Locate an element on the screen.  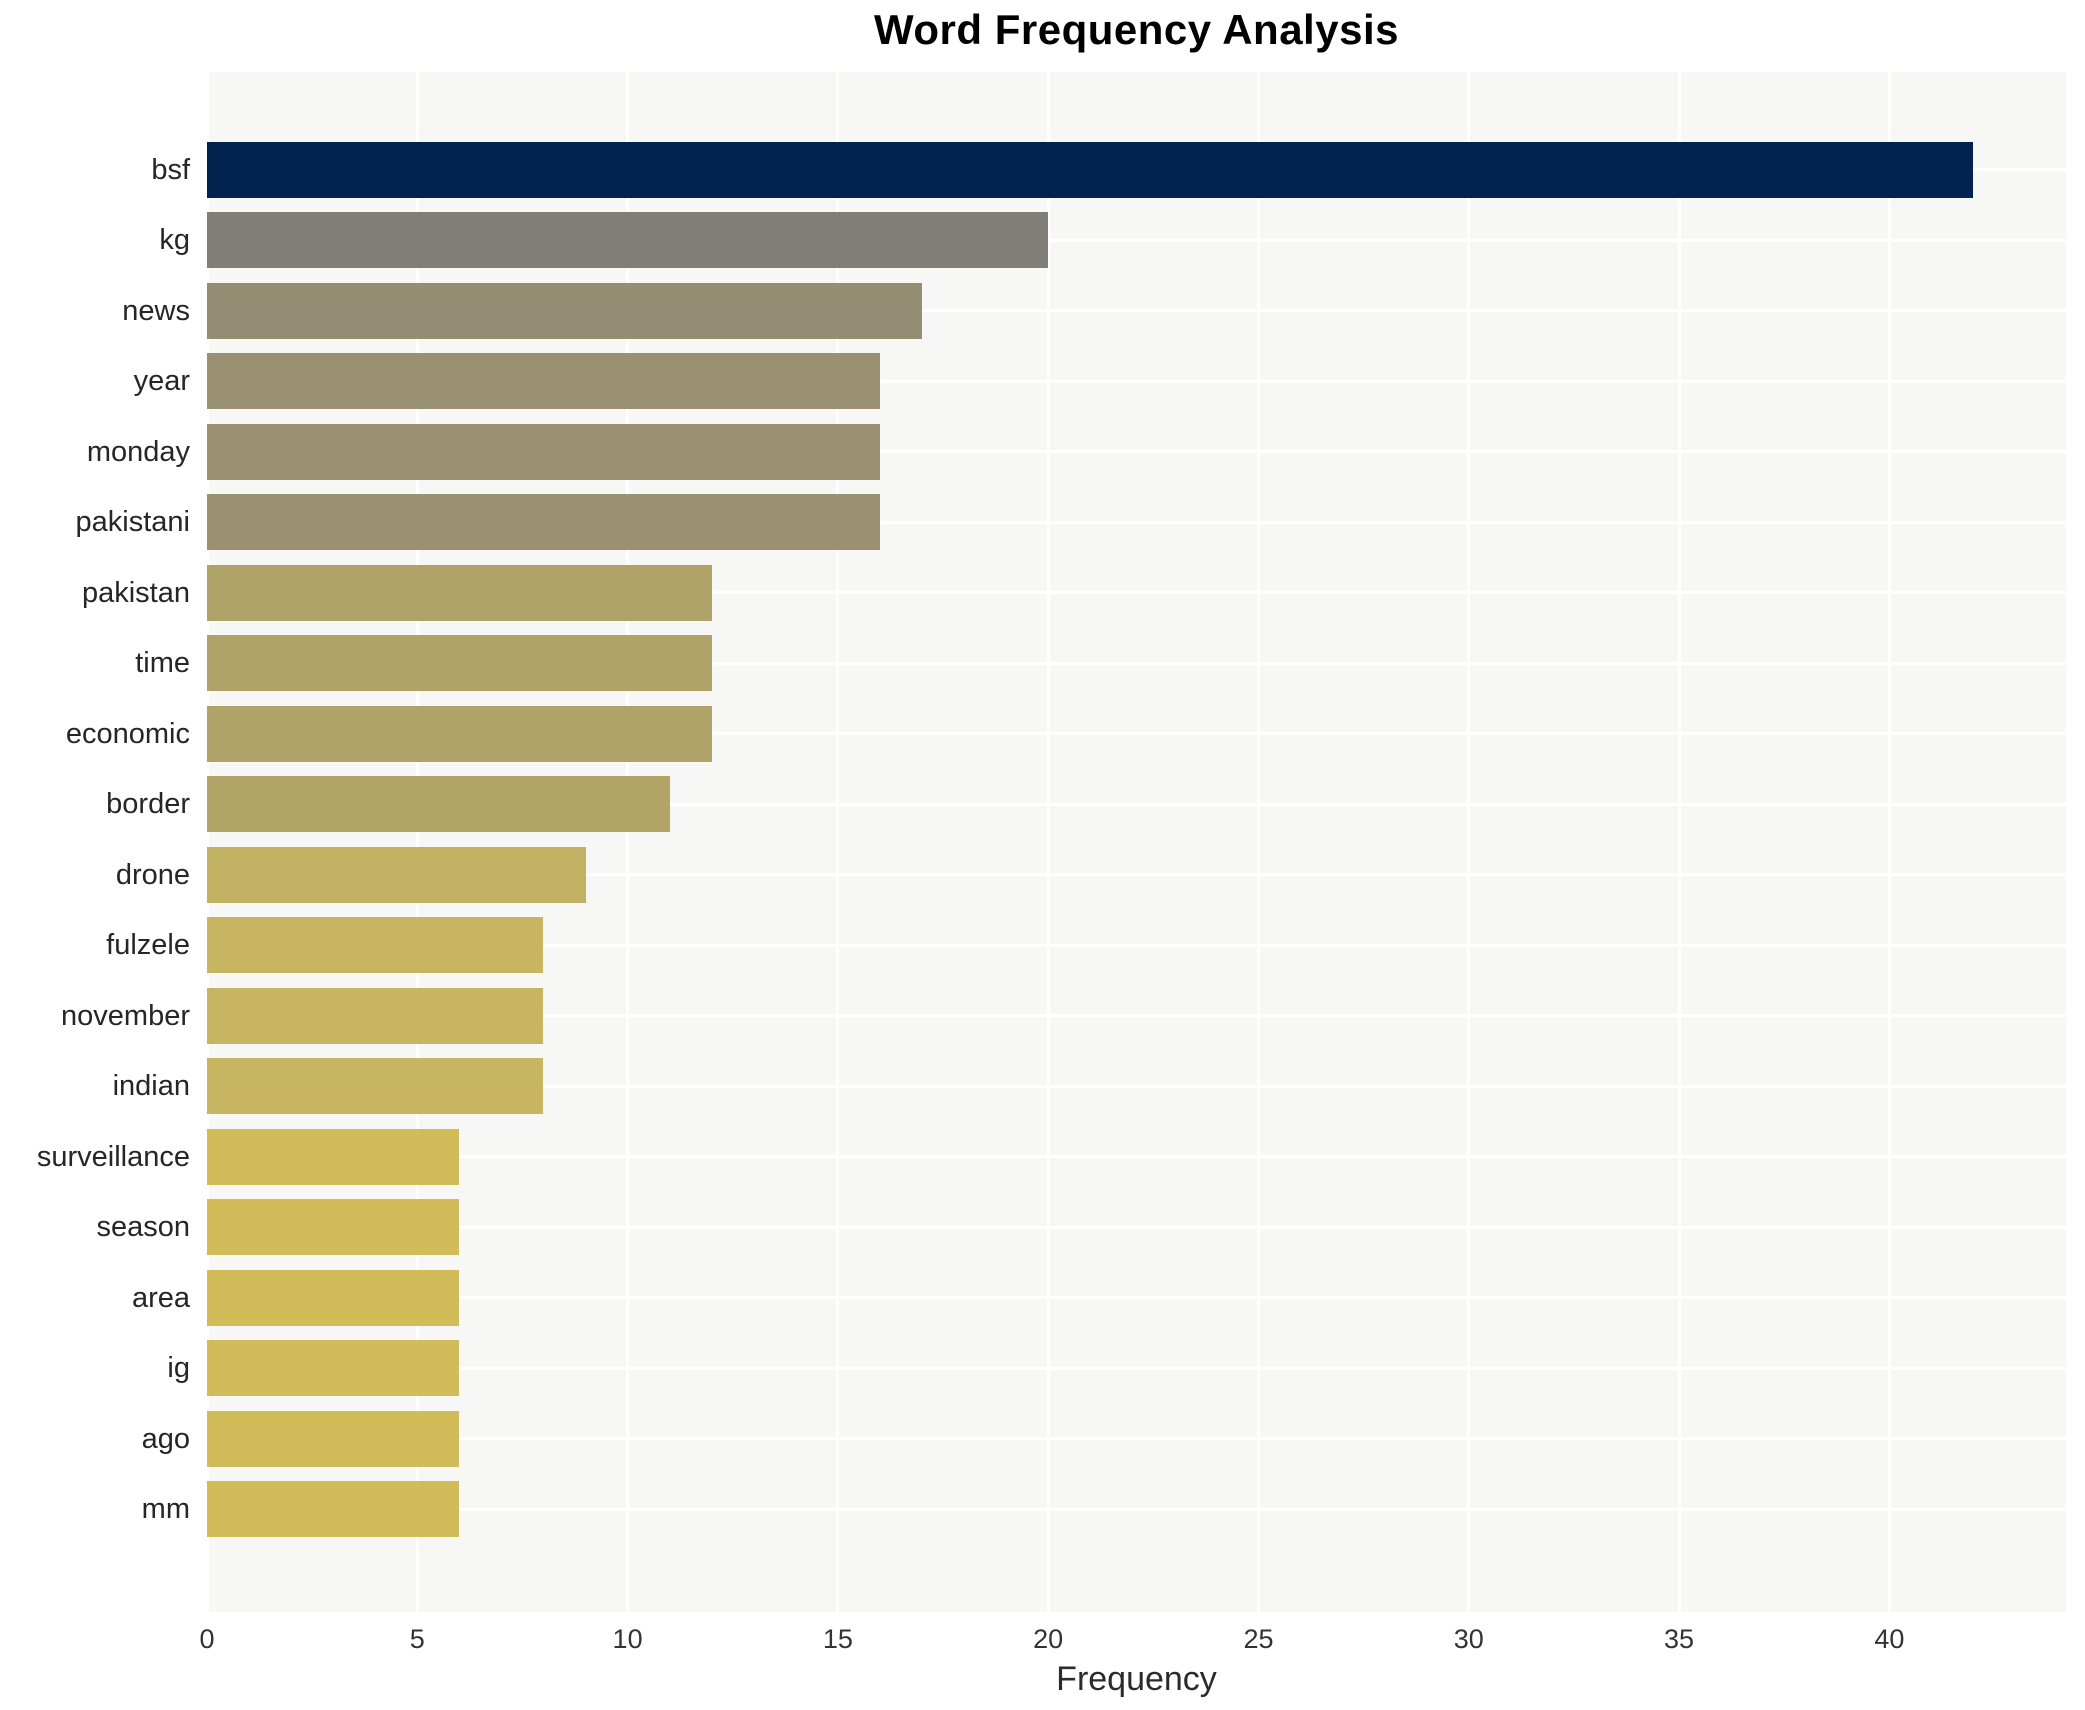
bar-area is located at coordinates (333, 1297).